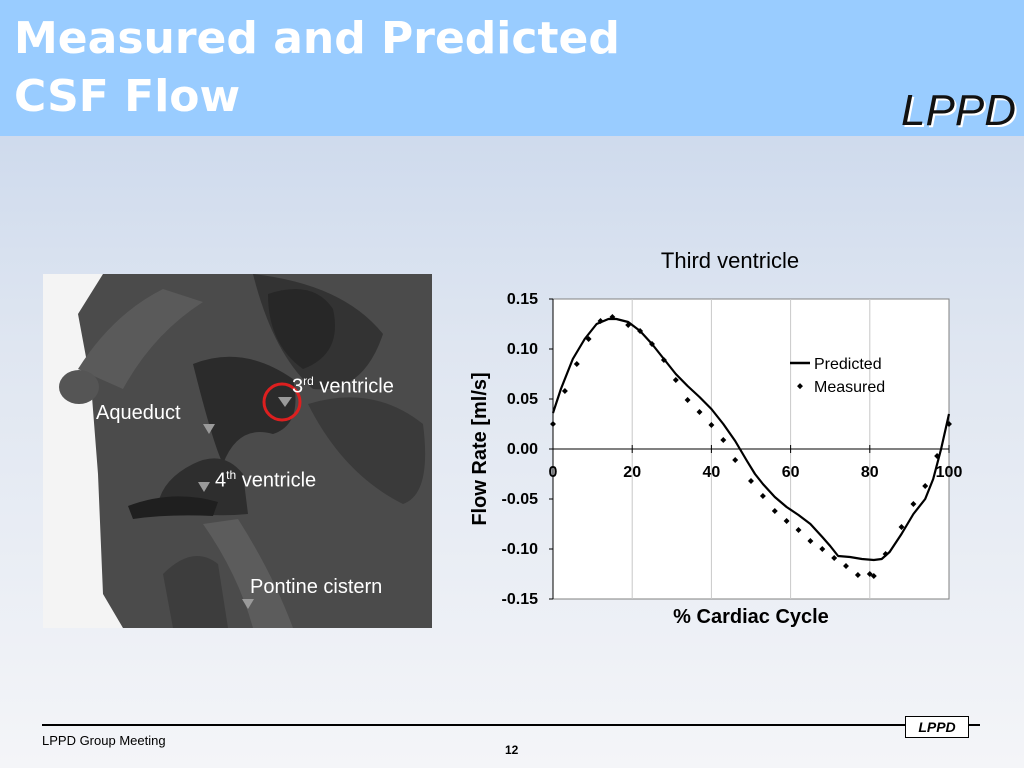 Image resolution: width=1024 pixels, height=768 pixels. Describe the element at coordinates (632, 472) in the screenshot. I see `x-tick-label: 20` at that location.